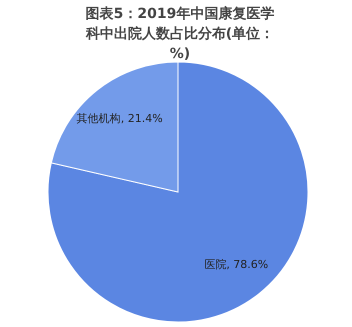 The height and width of the screenshot is (327, 352). I want to click on title: 图表5：2019年中国康复医学科中出院人数占比分布(单位：%), so click(180, 34).